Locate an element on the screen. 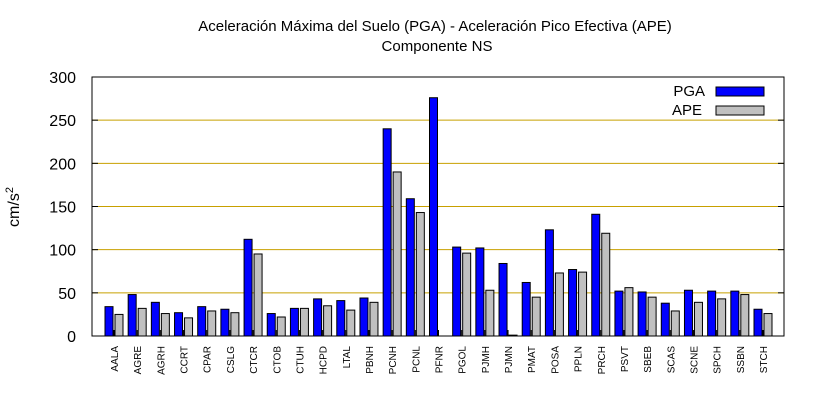 The width and height of the screenshot is (820, 400). bar-ape-ppln is located at coordinates (583, 304).